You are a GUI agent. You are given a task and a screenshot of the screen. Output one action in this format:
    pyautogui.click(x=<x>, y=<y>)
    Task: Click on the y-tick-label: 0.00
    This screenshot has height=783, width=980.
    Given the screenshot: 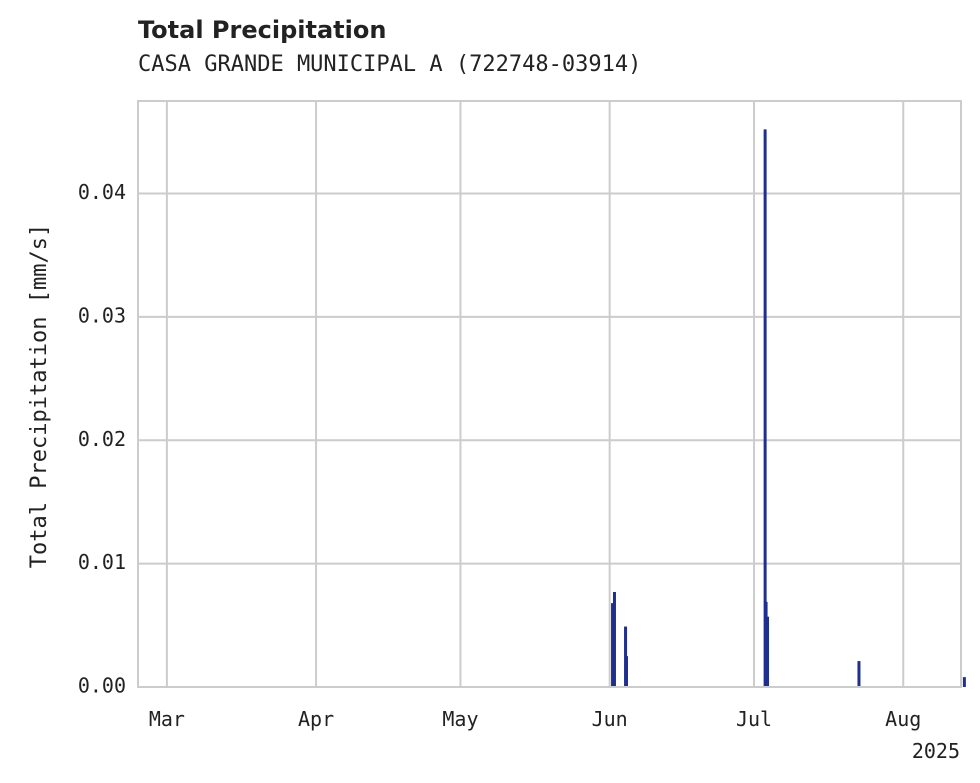 What is the action you would take?
    pyautogui.click(x=102, y=686)
    